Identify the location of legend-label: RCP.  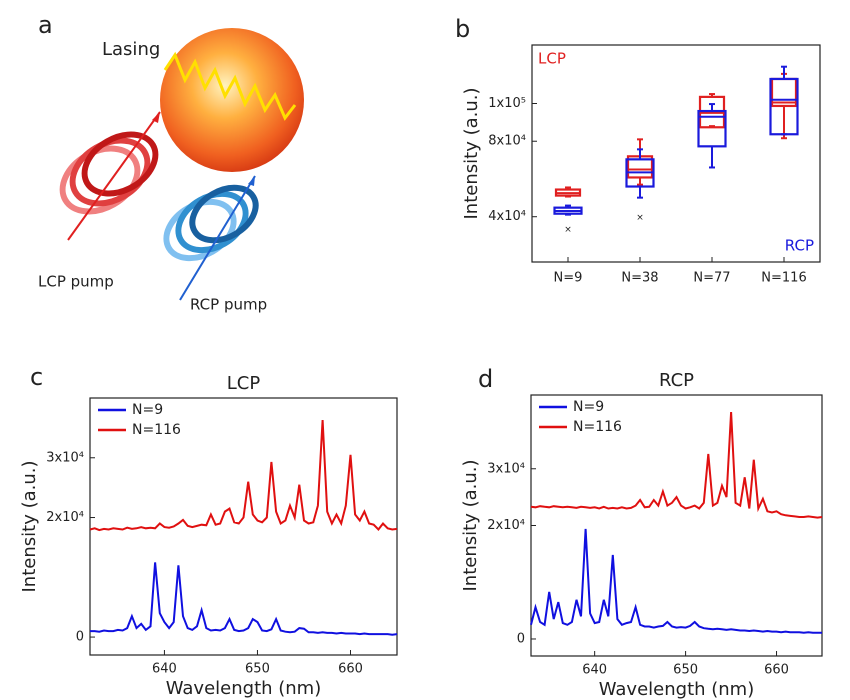
(799, 246).